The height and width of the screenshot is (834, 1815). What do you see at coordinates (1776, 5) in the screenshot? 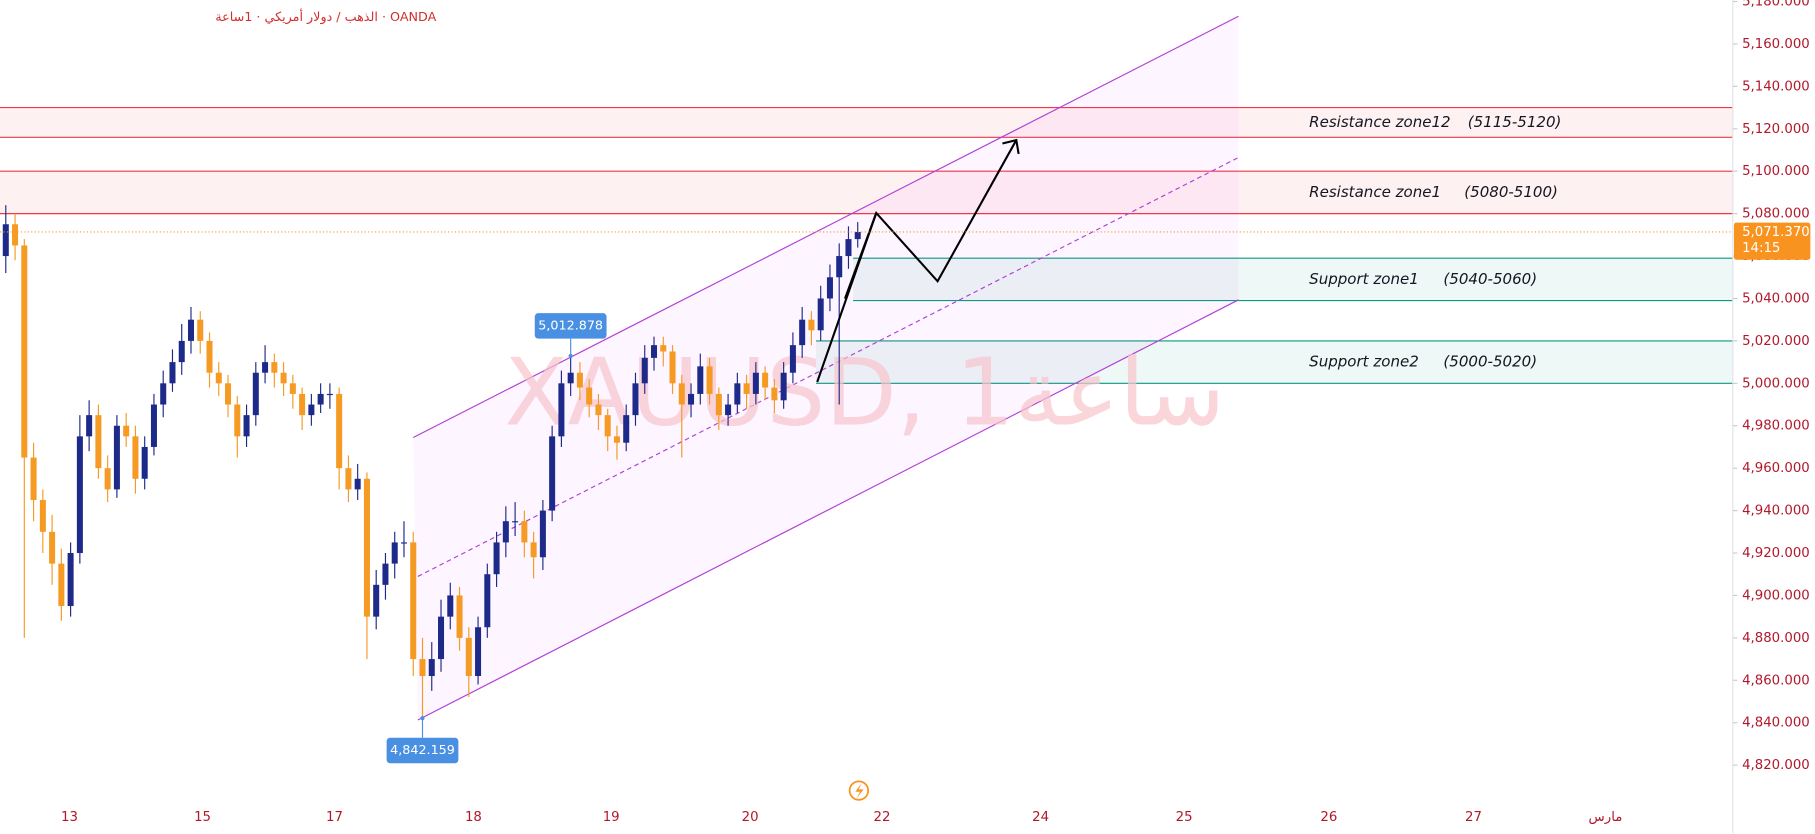
I see `y-tick-label: 5,180.000` at bounding box center [1776, 5].